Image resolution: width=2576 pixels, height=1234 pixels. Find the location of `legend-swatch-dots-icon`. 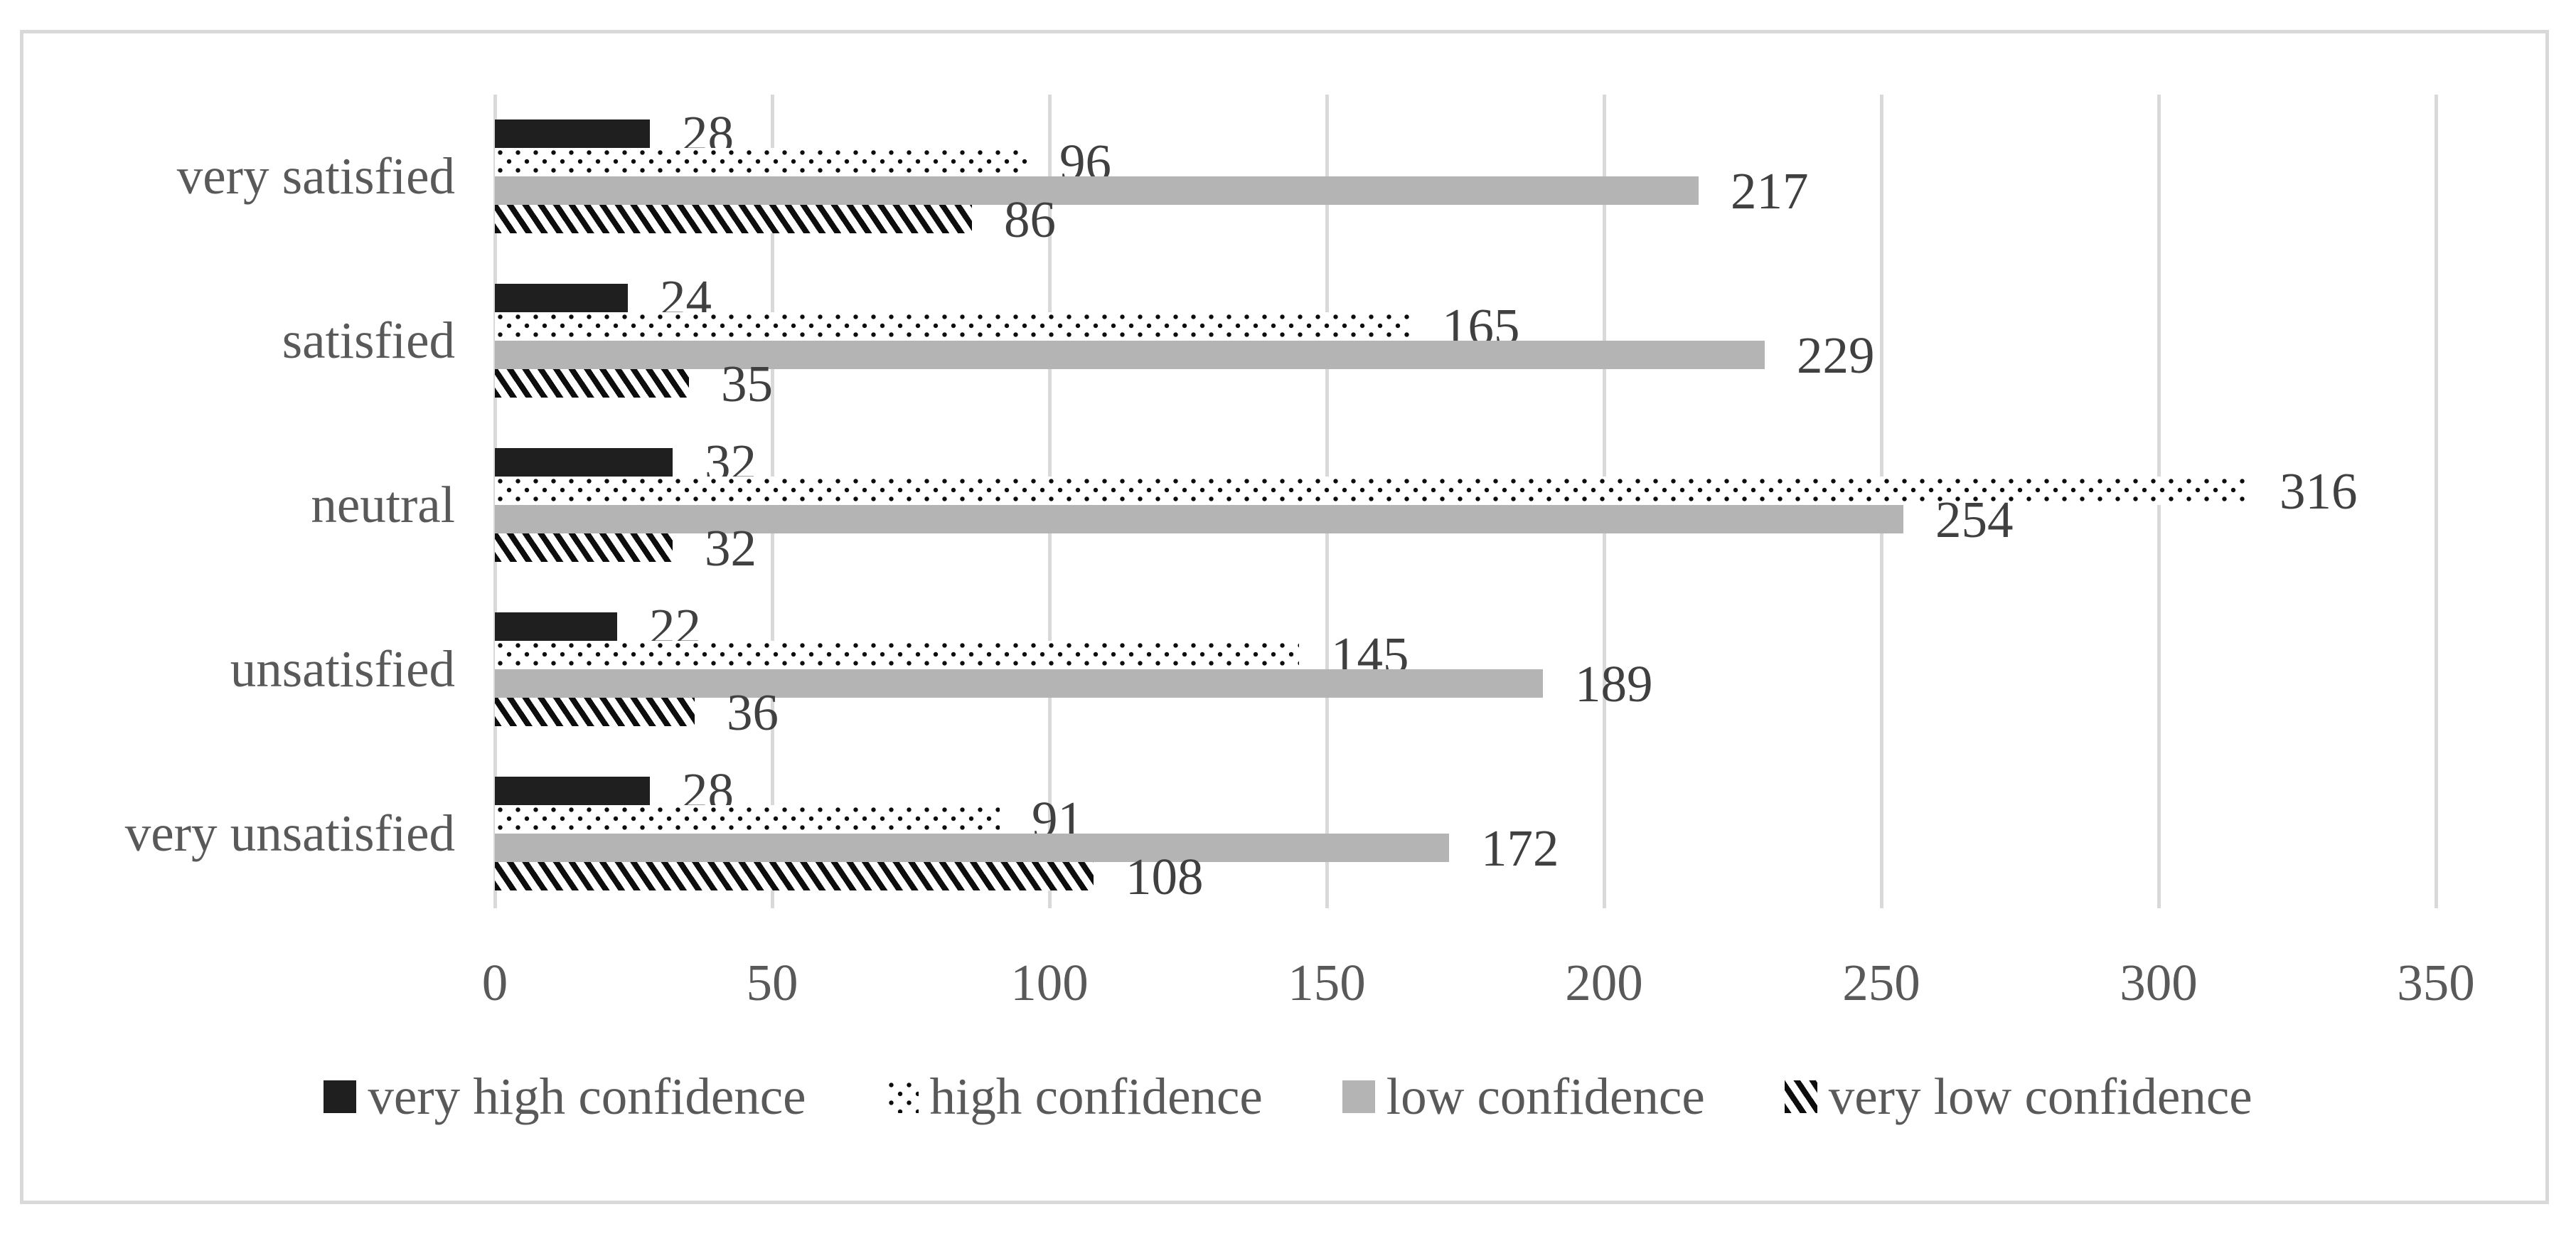

legend-swatch-dots-icon is located at coordinates (902, 1097).